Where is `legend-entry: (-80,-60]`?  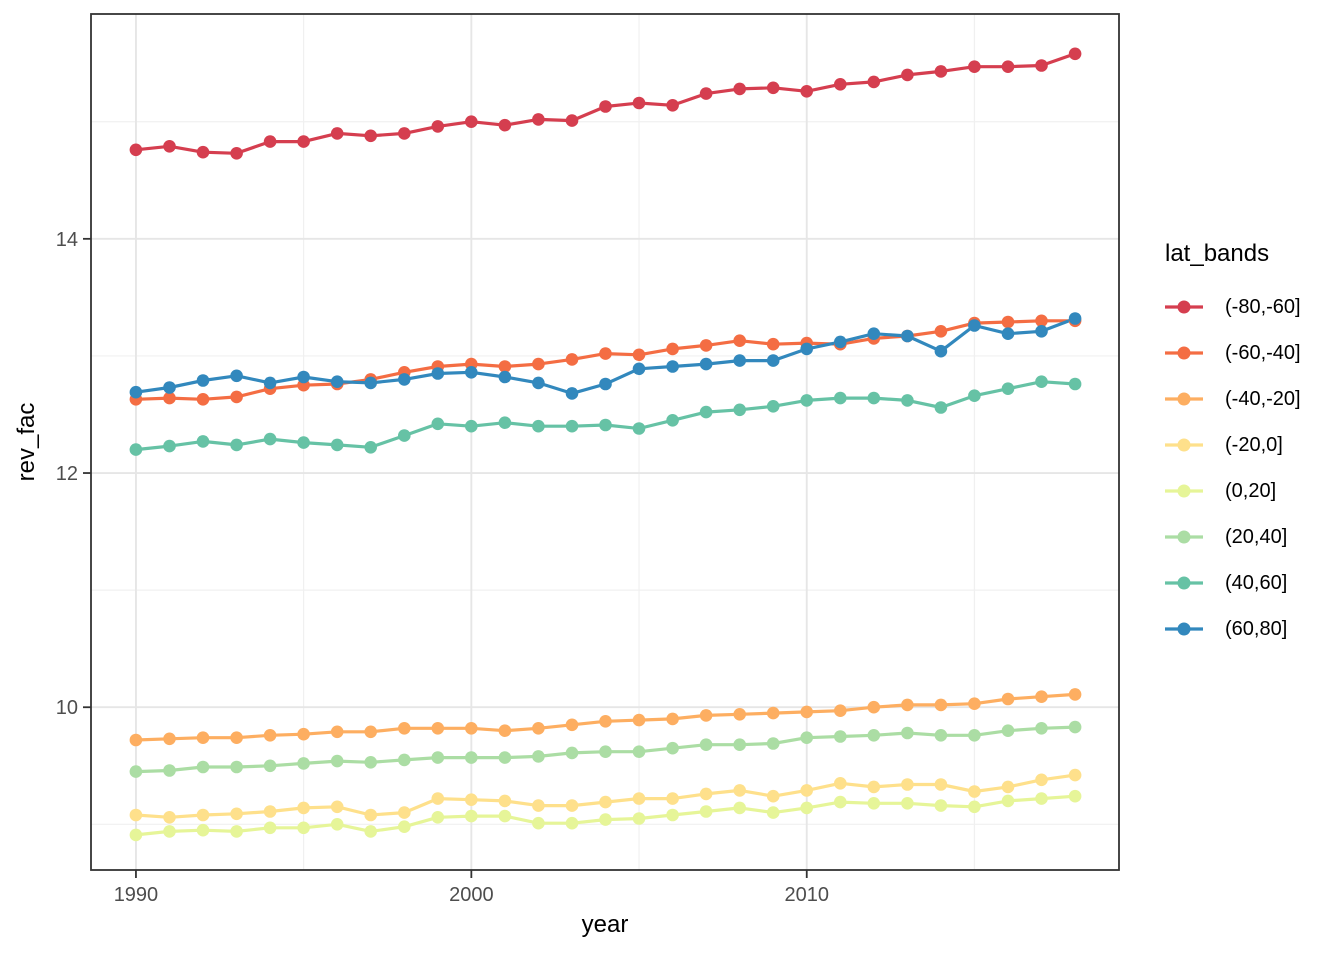
legend-entry: (-80,-60] is located at coordinates (1233, 307).